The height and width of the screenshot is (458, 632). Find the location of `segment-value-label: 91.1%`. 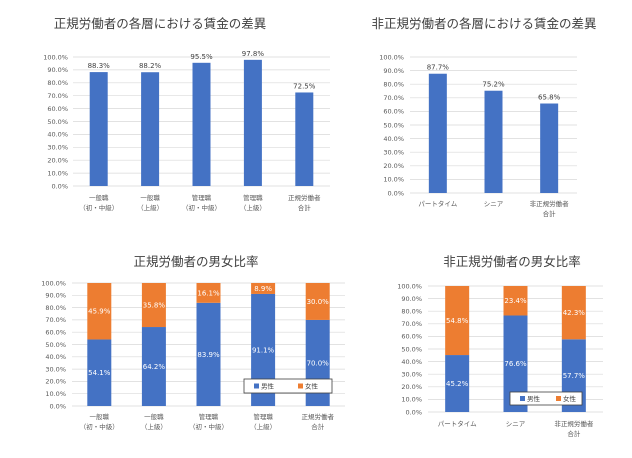

segment-value-label: 91.1% is located at coordinates (263, 350).